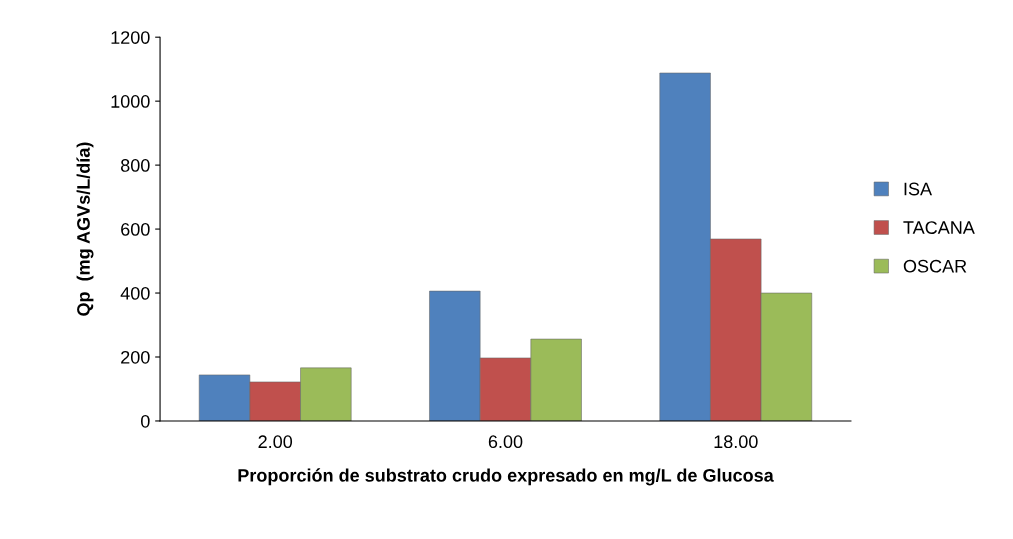 This screenshot has width=1013, height=539. I want to click on legend-label: OSCAR, so click(935, 266).